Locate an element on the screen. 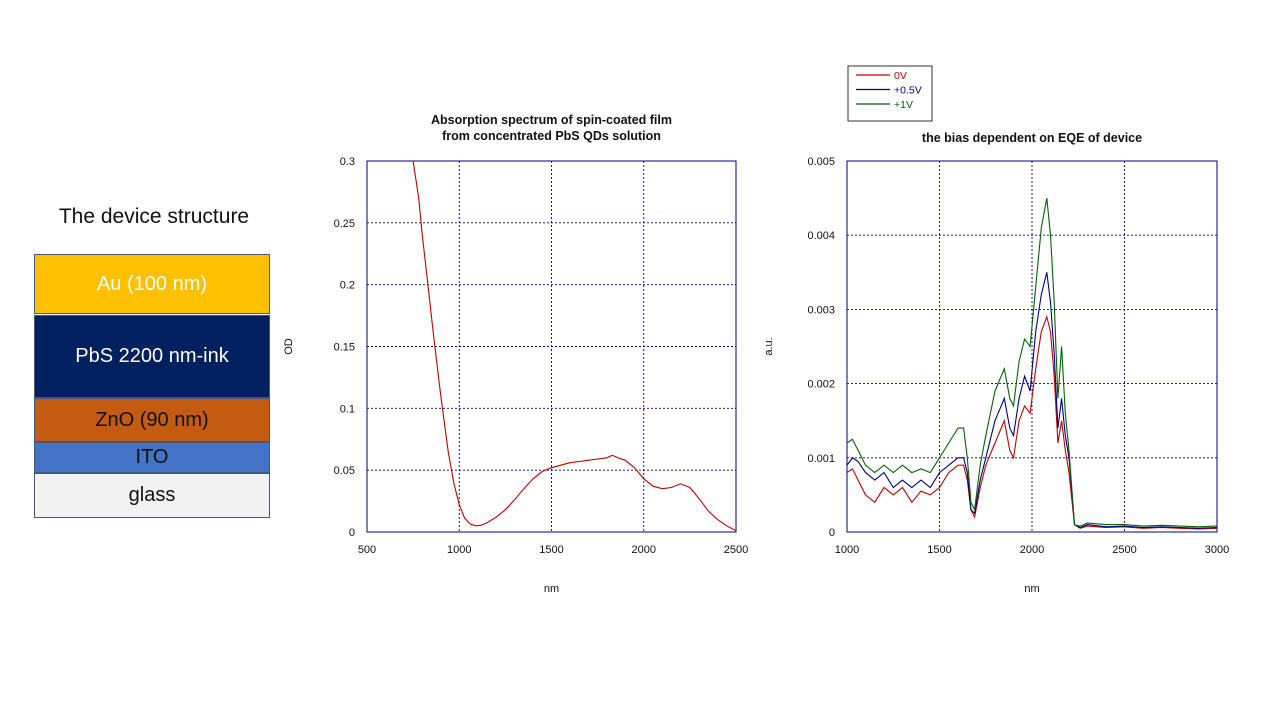 This screenshot has width=1280, height=719. layer-ito: ITO is located at coordinates (152, 457).